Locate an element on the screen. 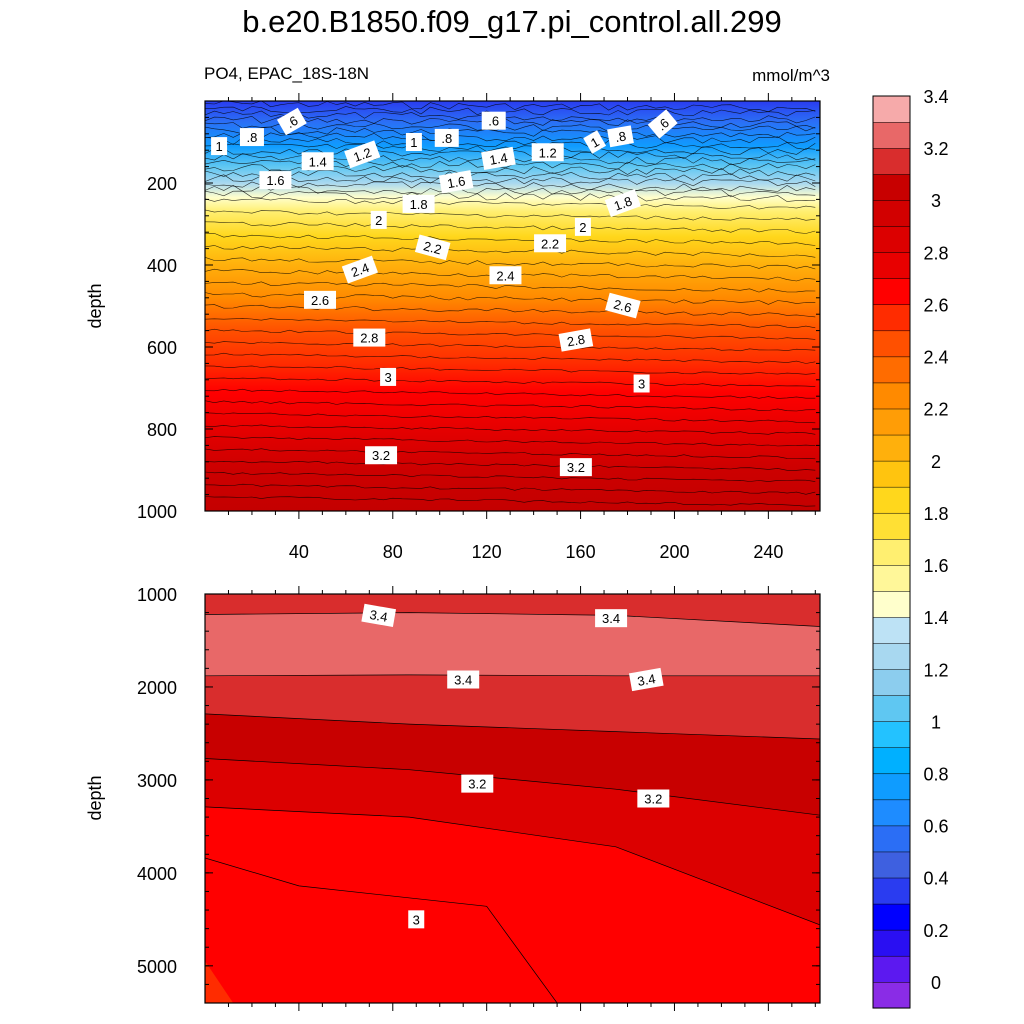  x-tick-label: 160 is located at coordinates (581, 552).